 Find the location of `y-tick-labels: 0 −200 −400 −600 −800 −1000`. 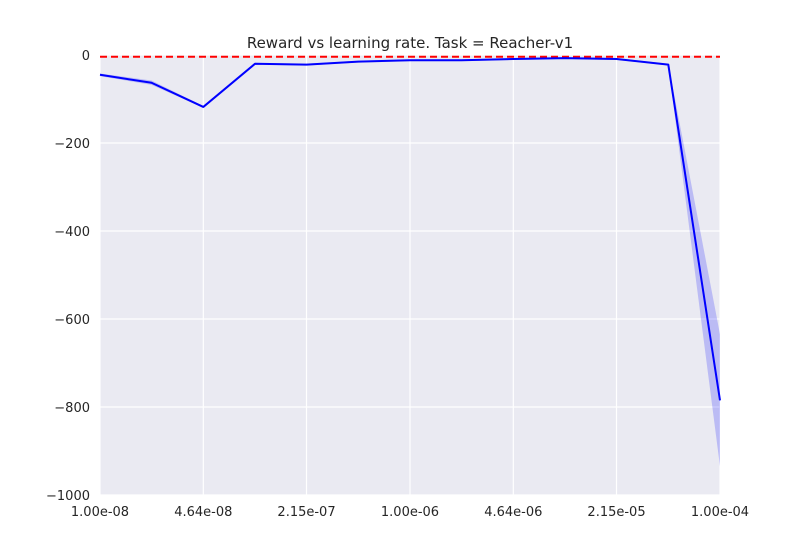

y-tick-labels: 0 −200 −400 −600 −800 −1000 is located at coordinates (68, 276).